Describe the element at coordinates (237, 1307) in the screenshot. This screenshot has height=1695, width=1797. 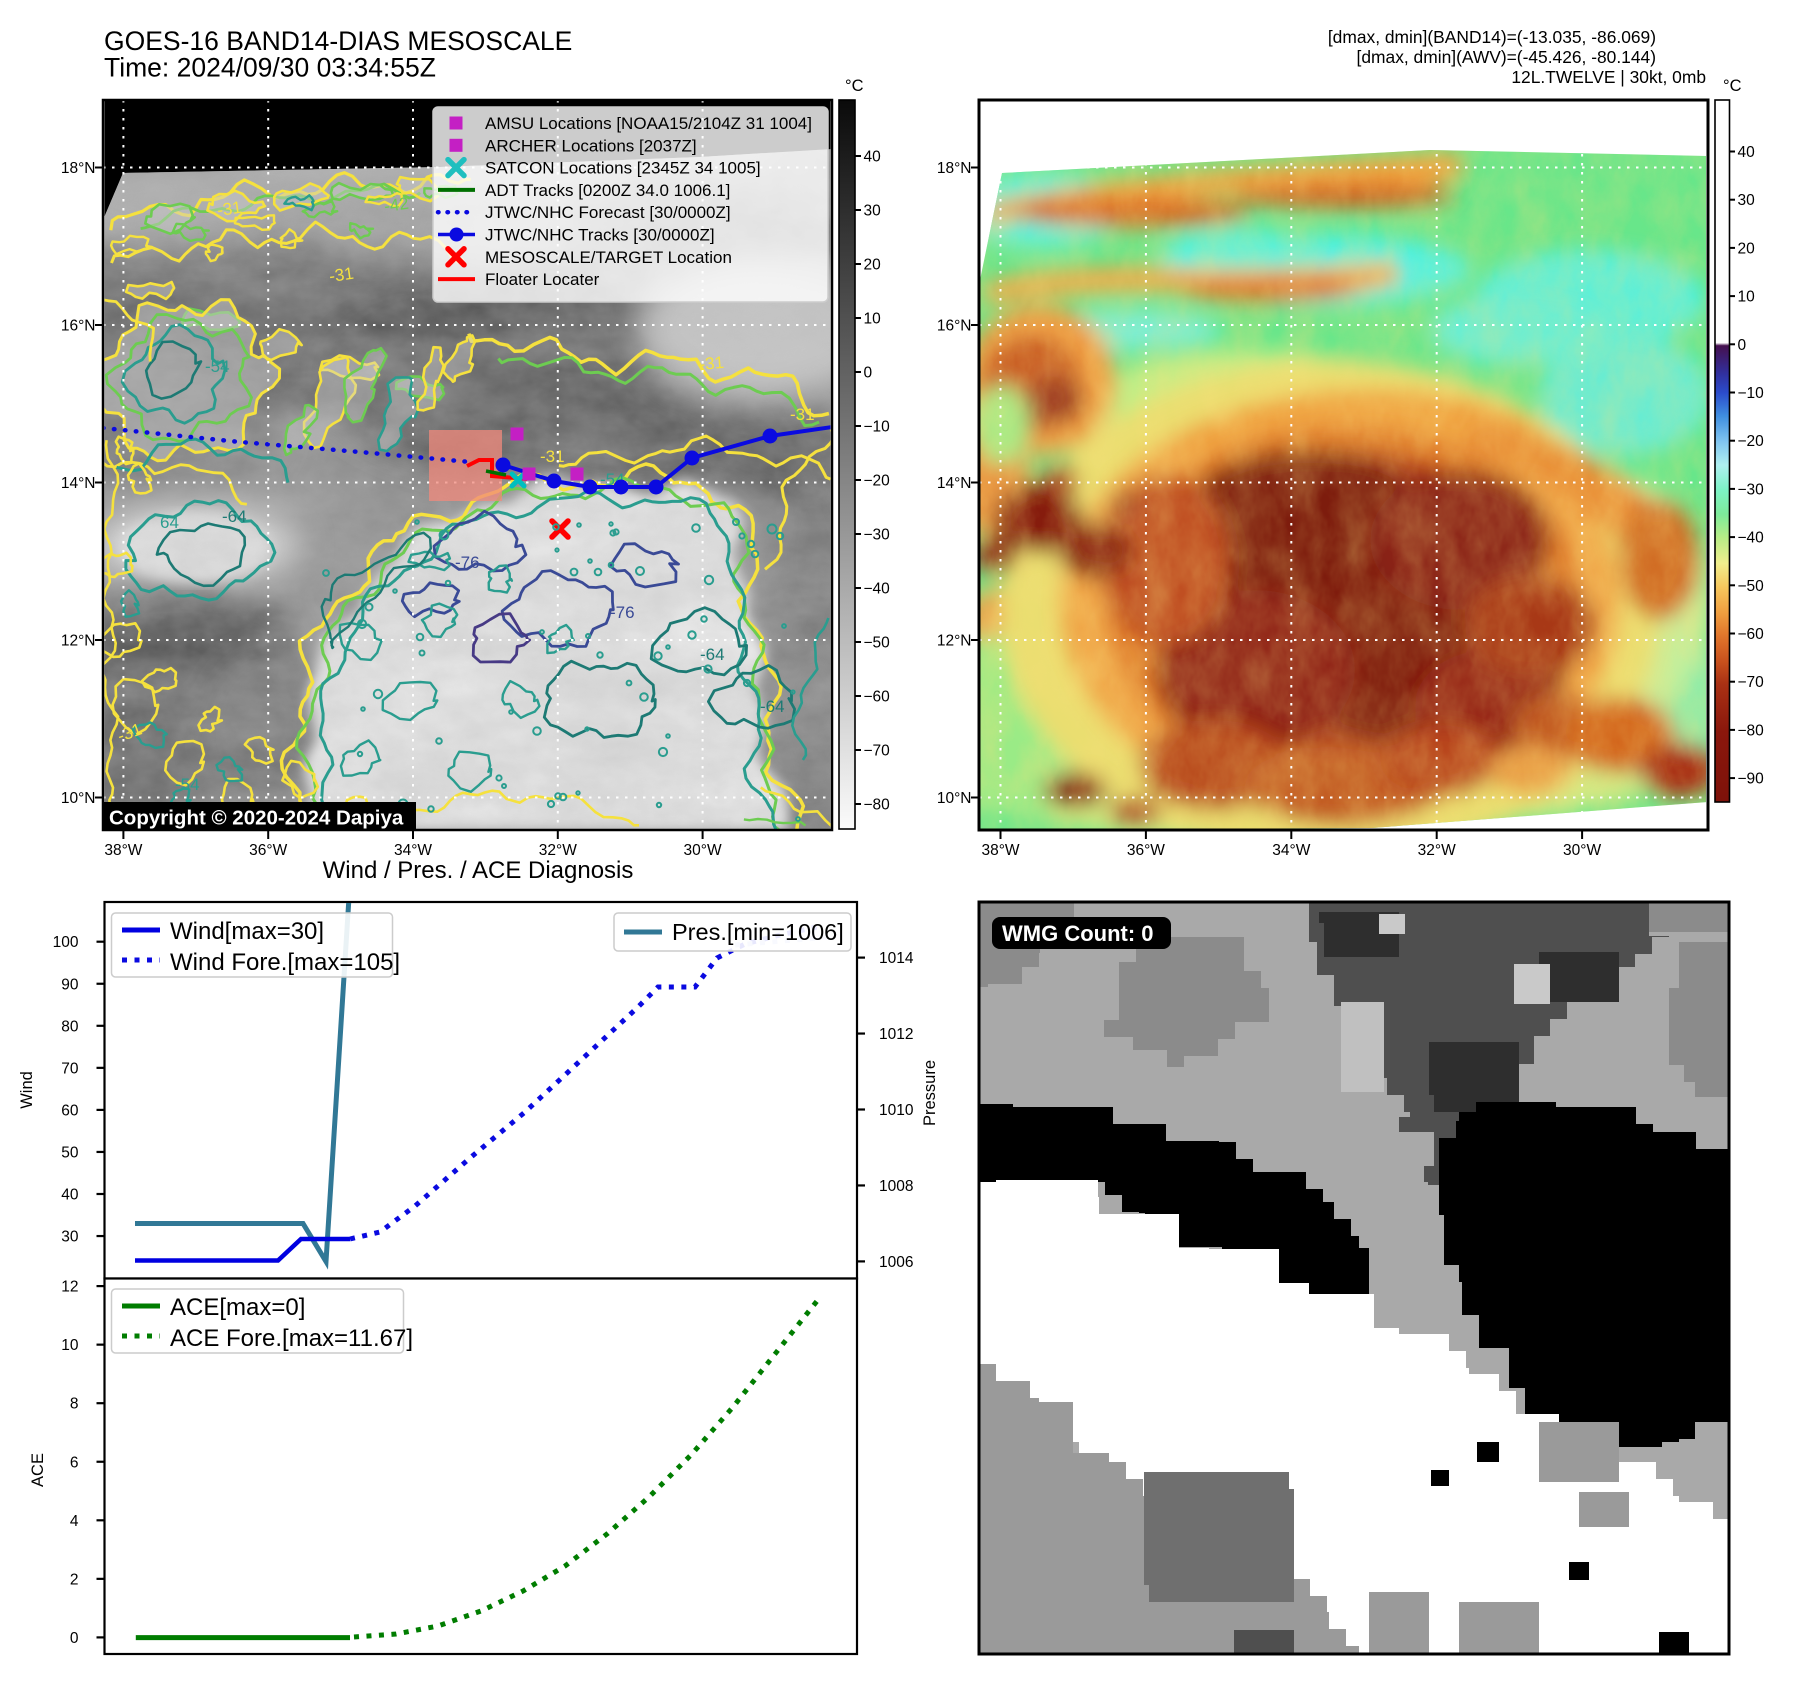
I see `svg-text: ACE[max=0]` at that location.